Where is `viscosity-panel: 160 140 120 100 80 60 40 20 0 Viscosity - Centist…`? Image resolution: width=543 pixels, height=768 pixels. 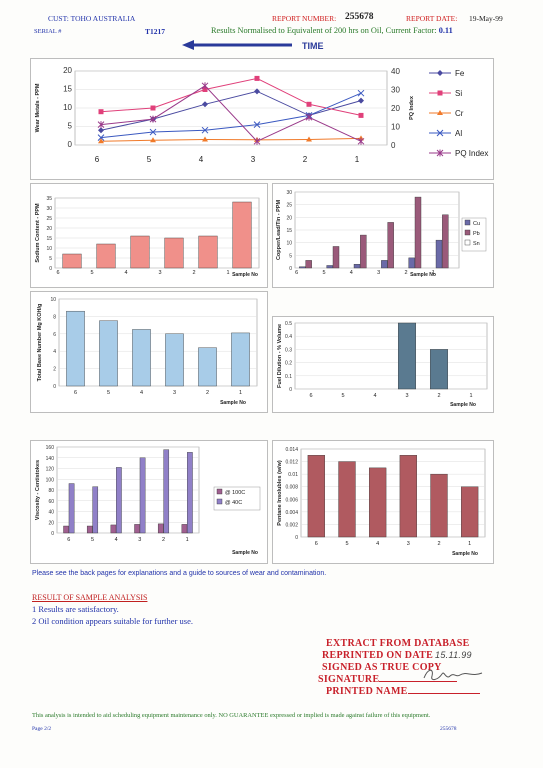 viscosity-panel: 160 140 120 100 80 60 40 20 0 Viscosity - Centist… is located at coordinates (149, 502).